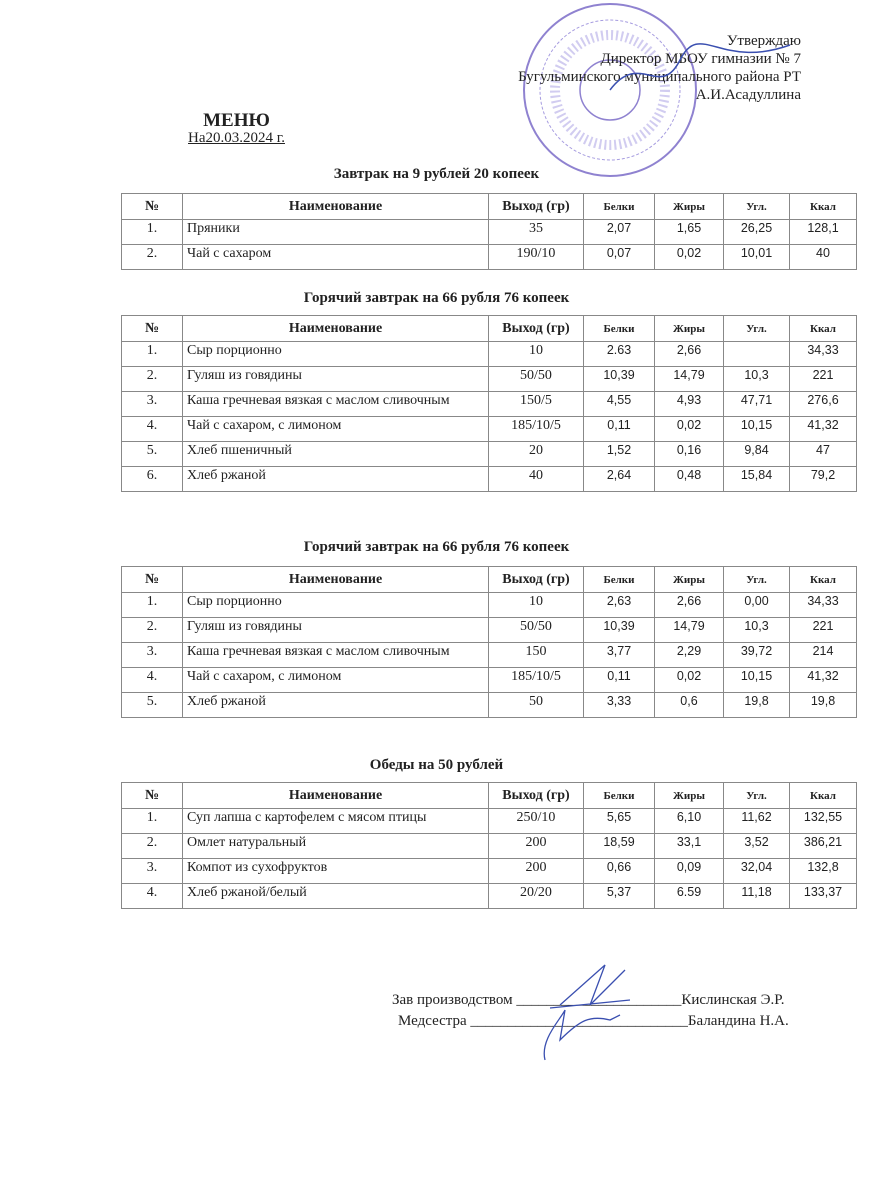 Image resolution: width=873 pixels, height=1200 pixels. What do you see at coordinates (756, 705) in the screenshot?
I see `cell-carb: 19,8` at bounding box center [756, 705].